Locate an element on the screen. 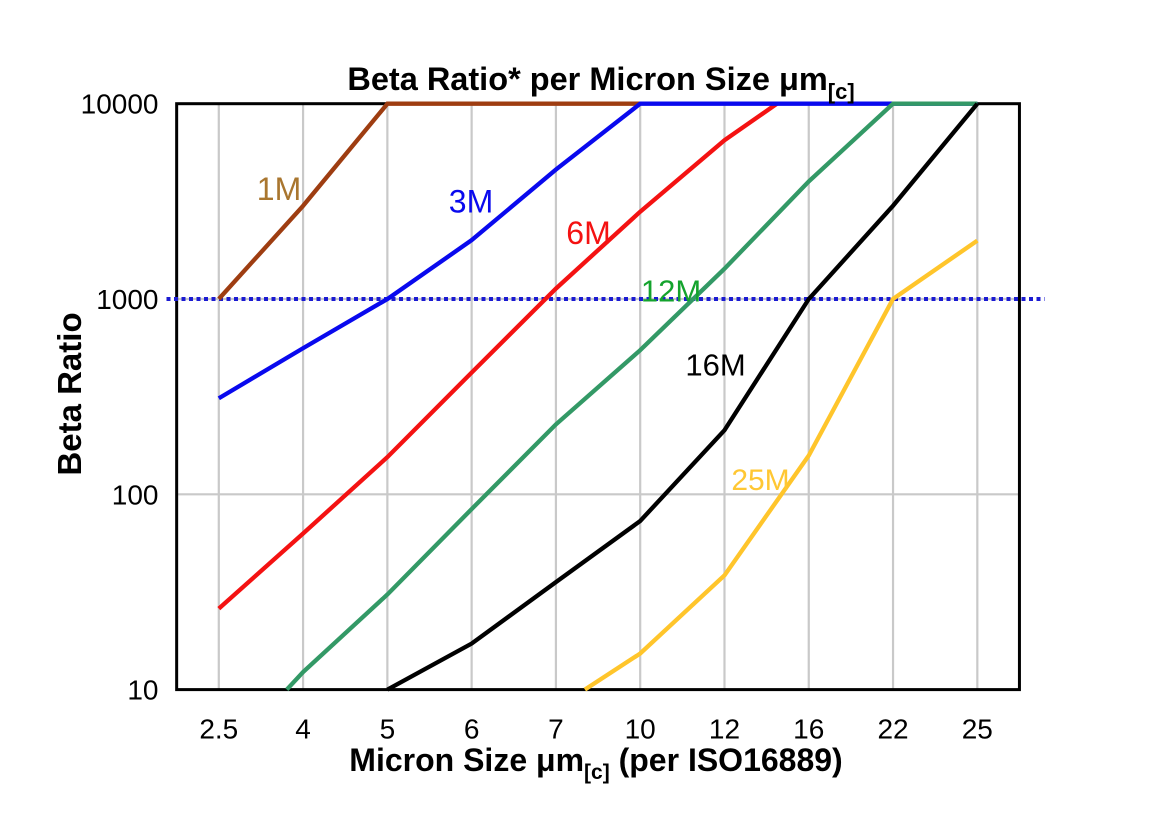 Image resolution: width=1154 pixels, height=820 pixels. x-tick-label: 4 is located at coordinates (303, 729).